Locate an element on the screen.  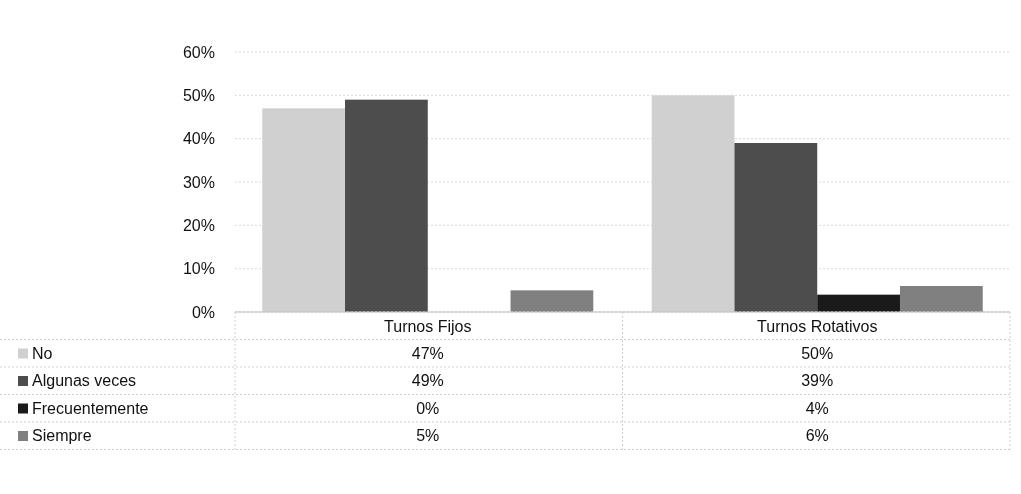
legend-label: No is located at coordinates (42, 353).